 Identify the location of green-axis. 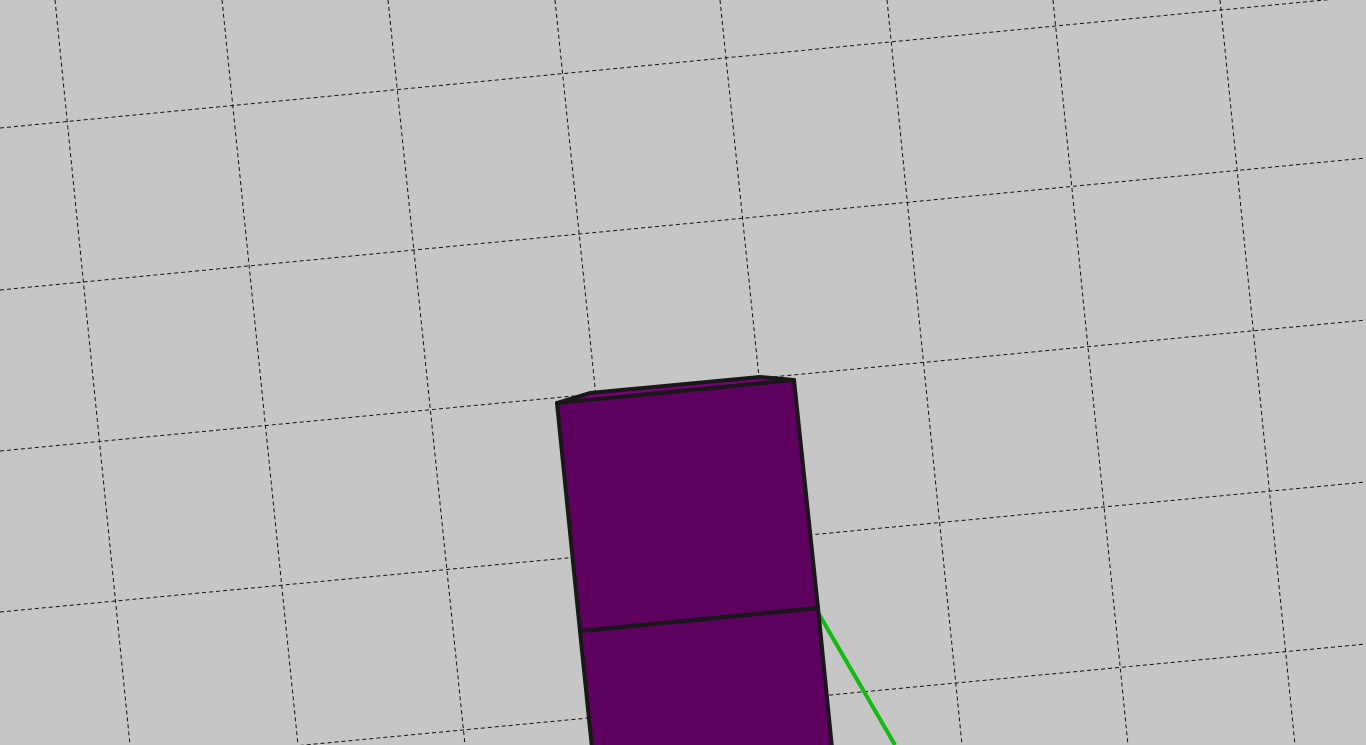
(855, 676).